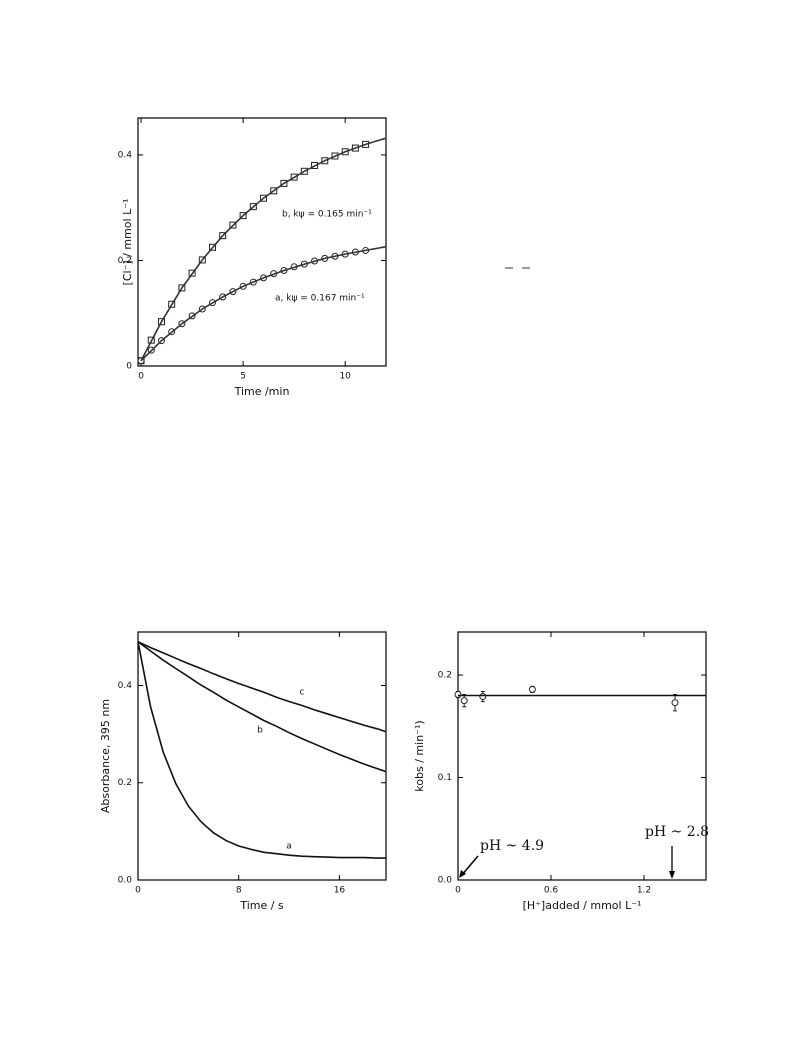  I want to click on y-axis-label: kobs / min⁻¹), so click(419, 755).